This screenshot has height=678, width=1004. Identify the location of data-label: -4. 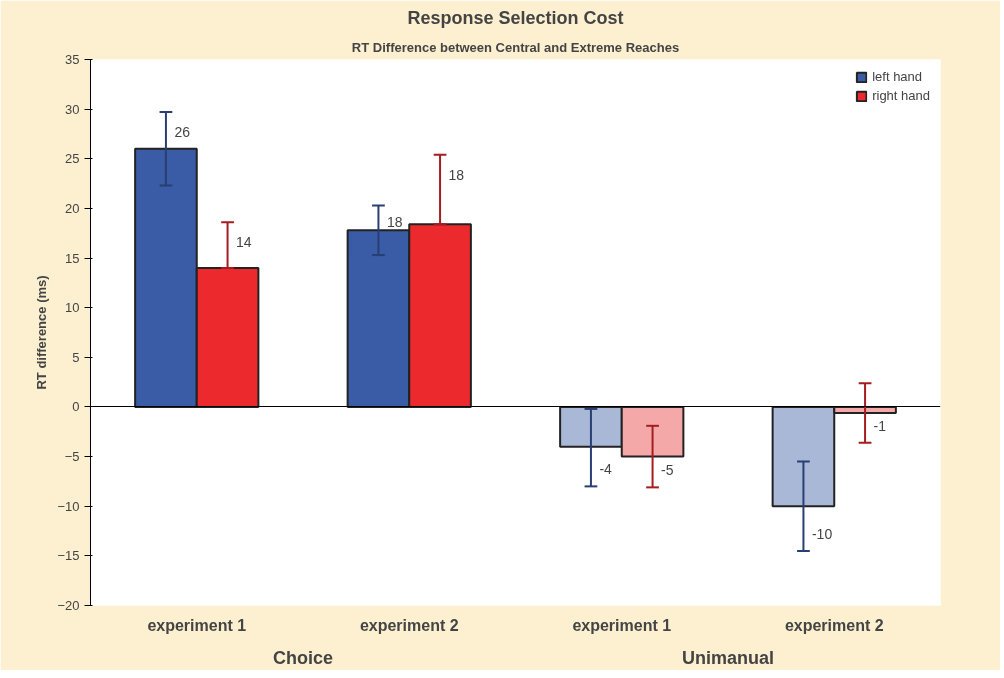
(606, 469).